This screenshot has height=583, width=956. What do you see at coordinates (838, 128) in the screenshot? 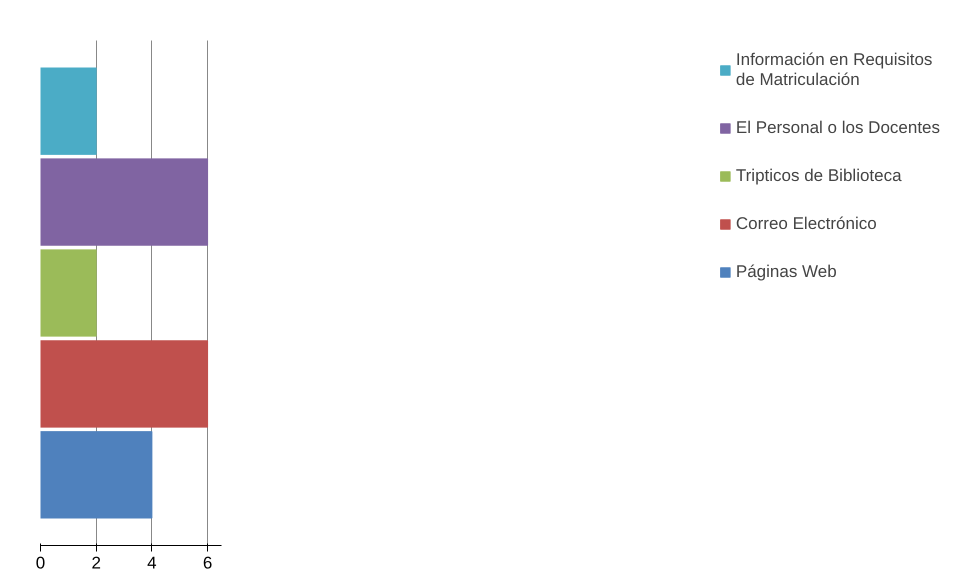
I see `legend-label: El Personal o los Docentes` at bounding box center [838, 128].